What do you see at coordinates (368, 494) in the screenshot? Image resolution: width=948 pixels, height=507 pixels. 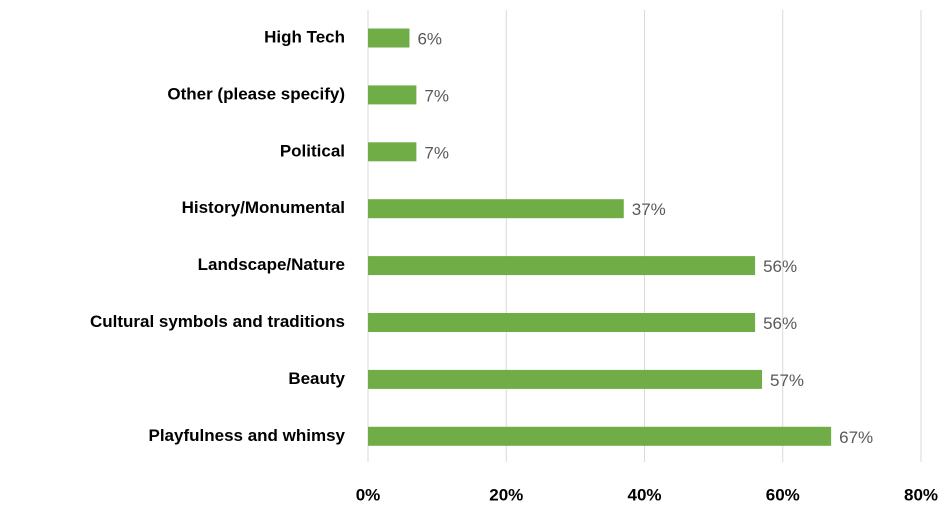 I see `x-tick-label: 0%` at bounding box center [368, 494].